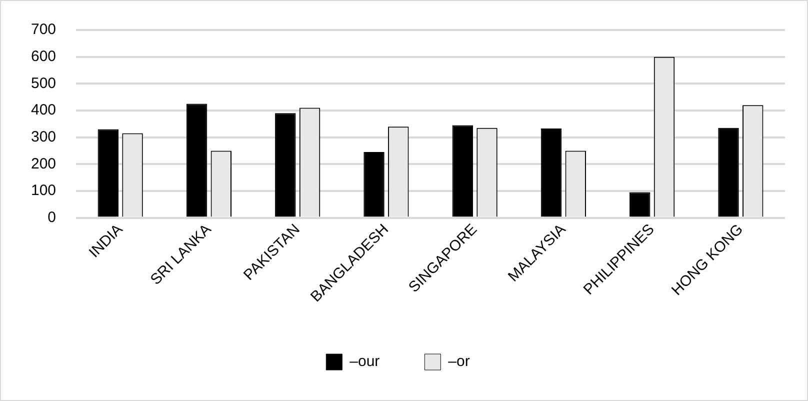 The image size is (808, 401). I want to click on legend-label: –or, so click(459, 361).